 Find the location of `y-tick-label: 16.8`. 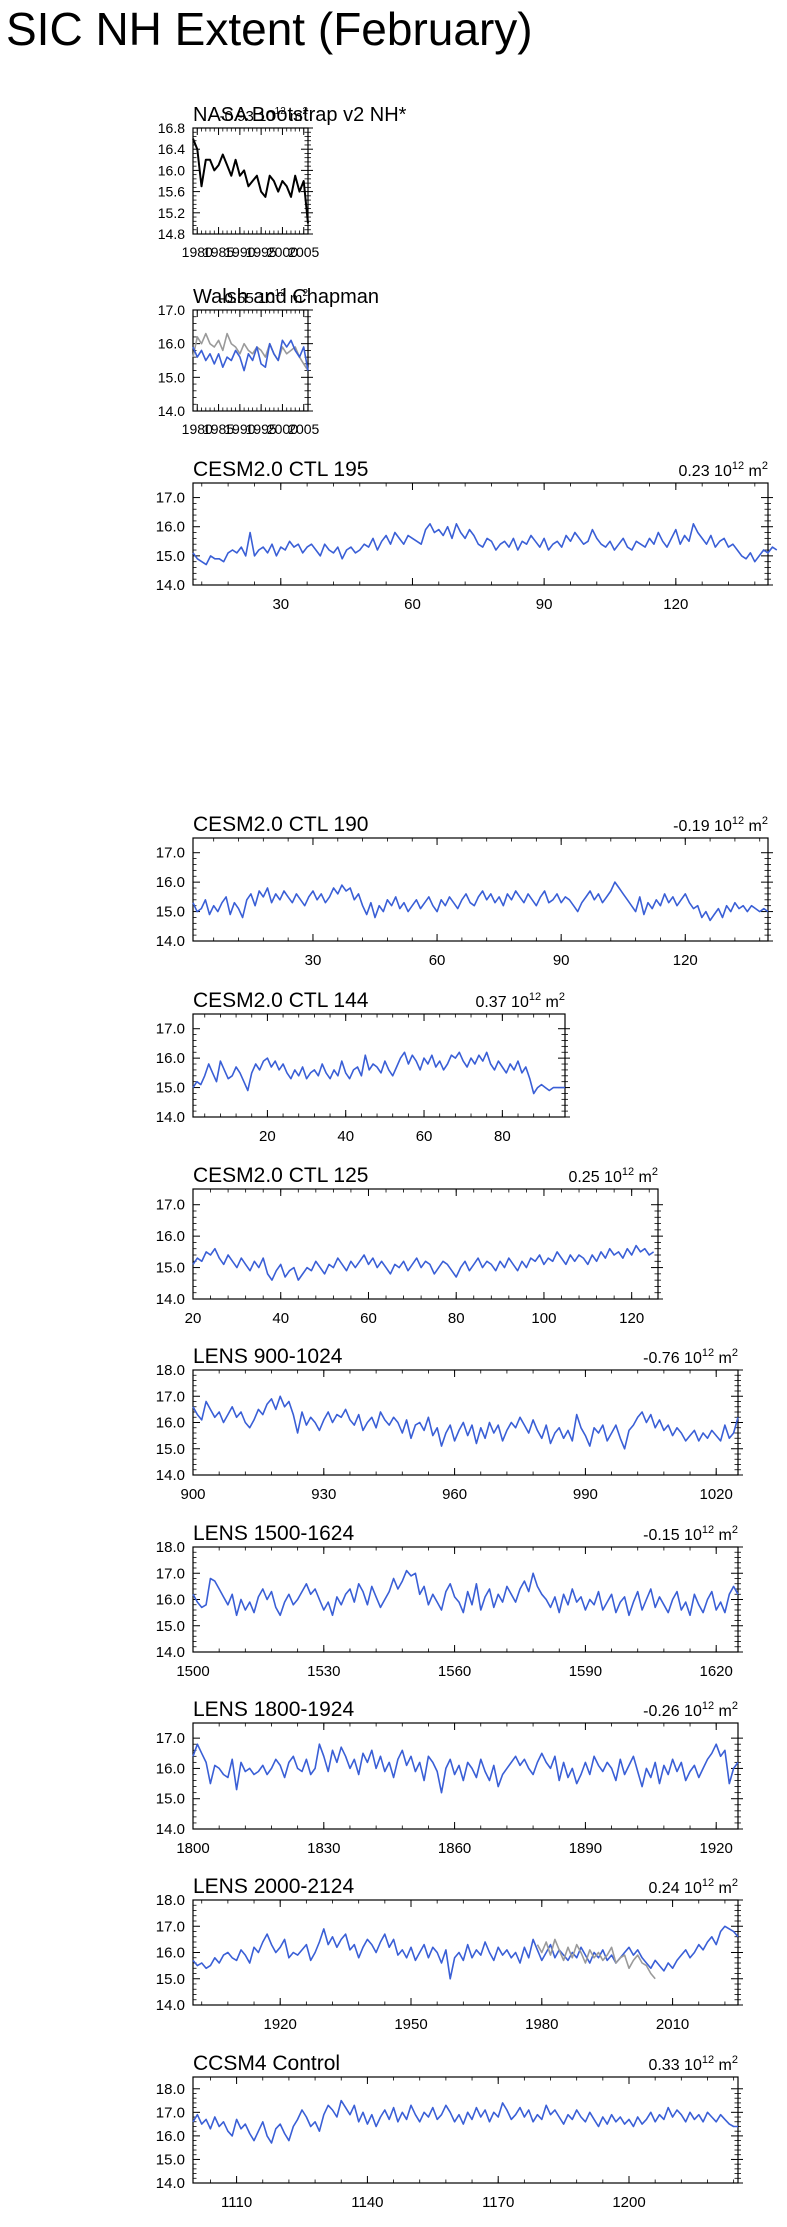

y-tick-label: 16.8 is located at coordinates (171, 128).